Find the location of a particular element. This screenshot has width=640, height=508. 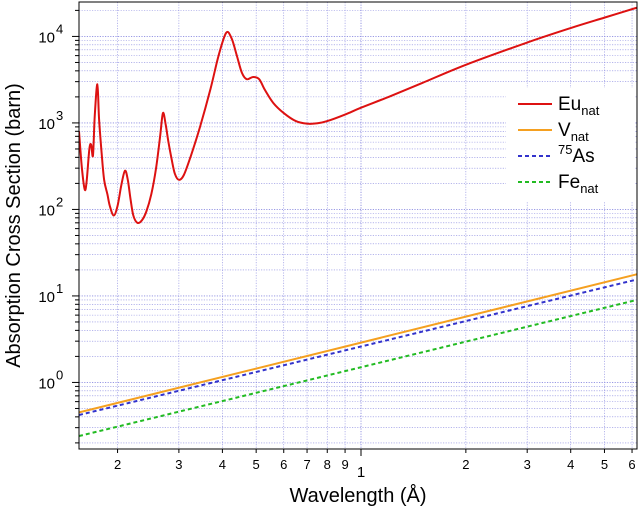

x-tick-label: 7 is located at coordinates (306, 464).